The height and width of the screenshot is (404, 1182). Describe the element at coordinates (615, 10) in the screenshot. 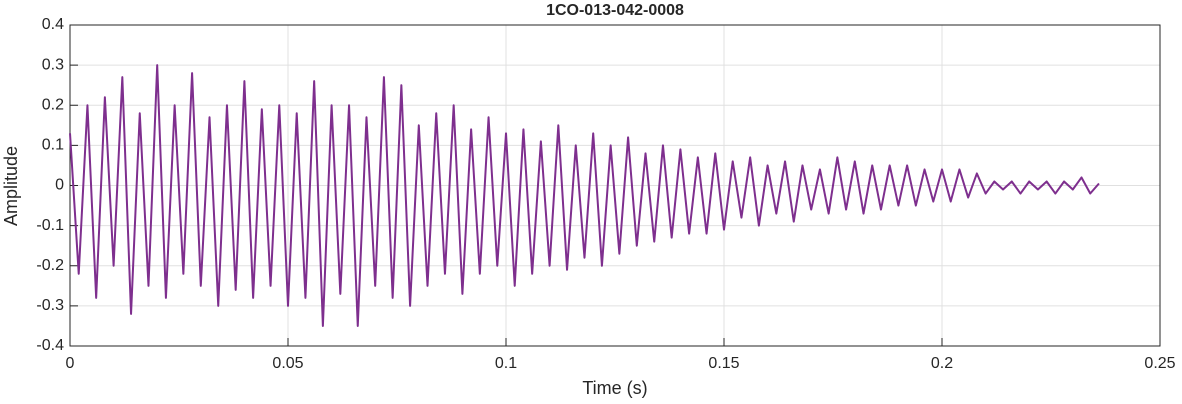

I see `chart-title: 1CO-013-042-0008` at that location.